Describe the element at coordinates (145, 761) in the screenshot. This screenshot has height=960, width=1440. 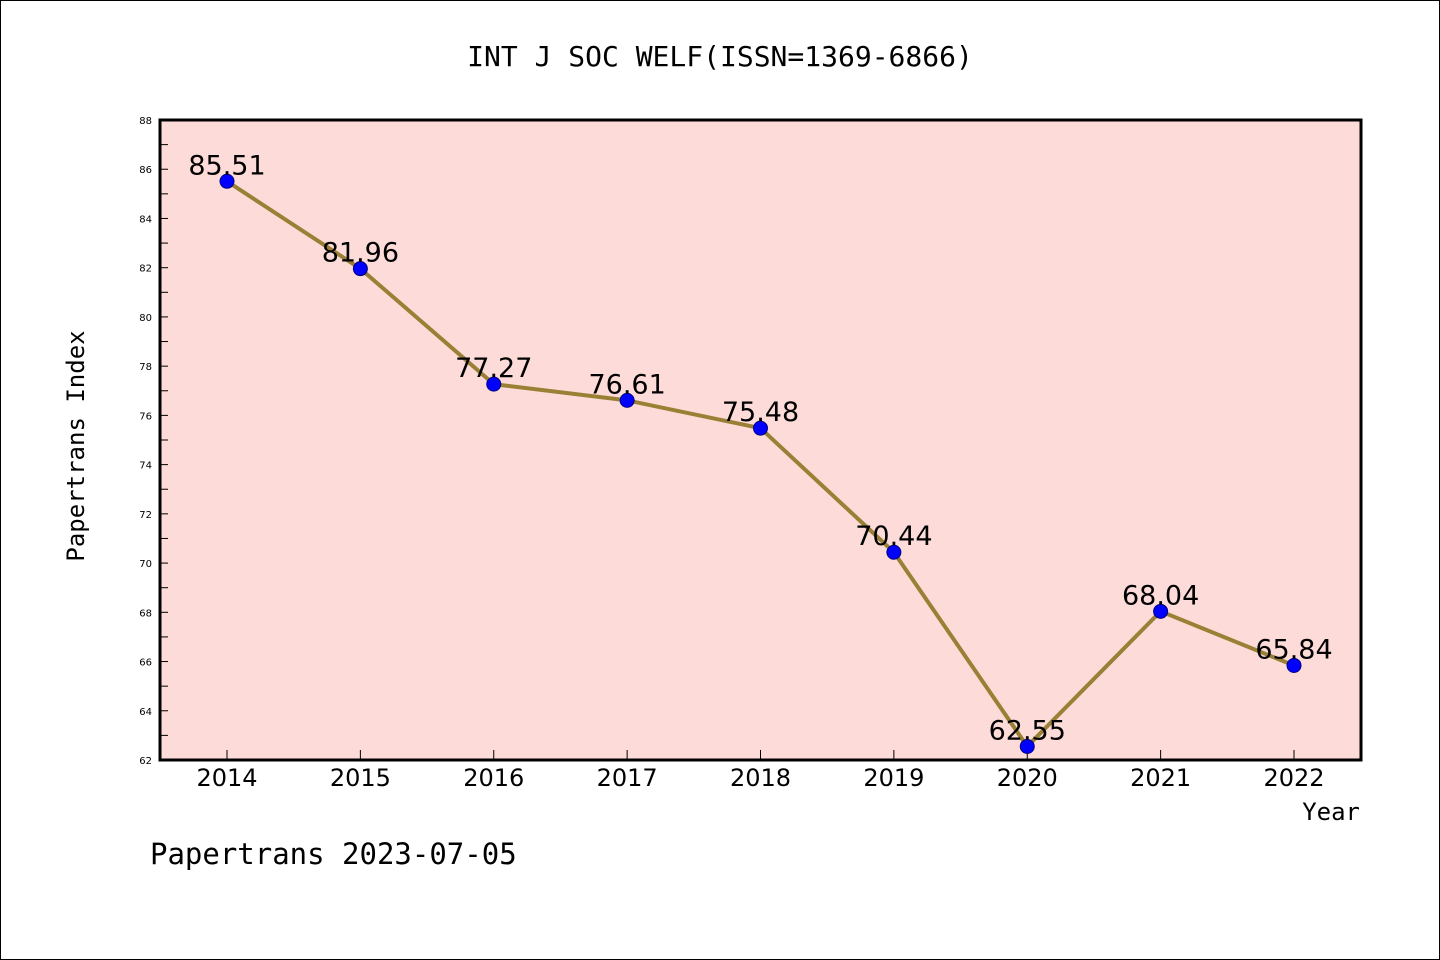
I see `y-tick-label: 62` at that location.